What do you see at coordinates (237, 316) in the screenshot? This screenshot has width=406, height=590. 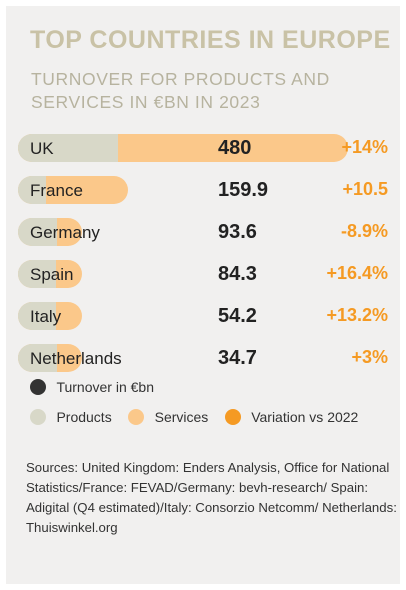 I see `turnover-value: 54.2` at bounding box center [237, 316].